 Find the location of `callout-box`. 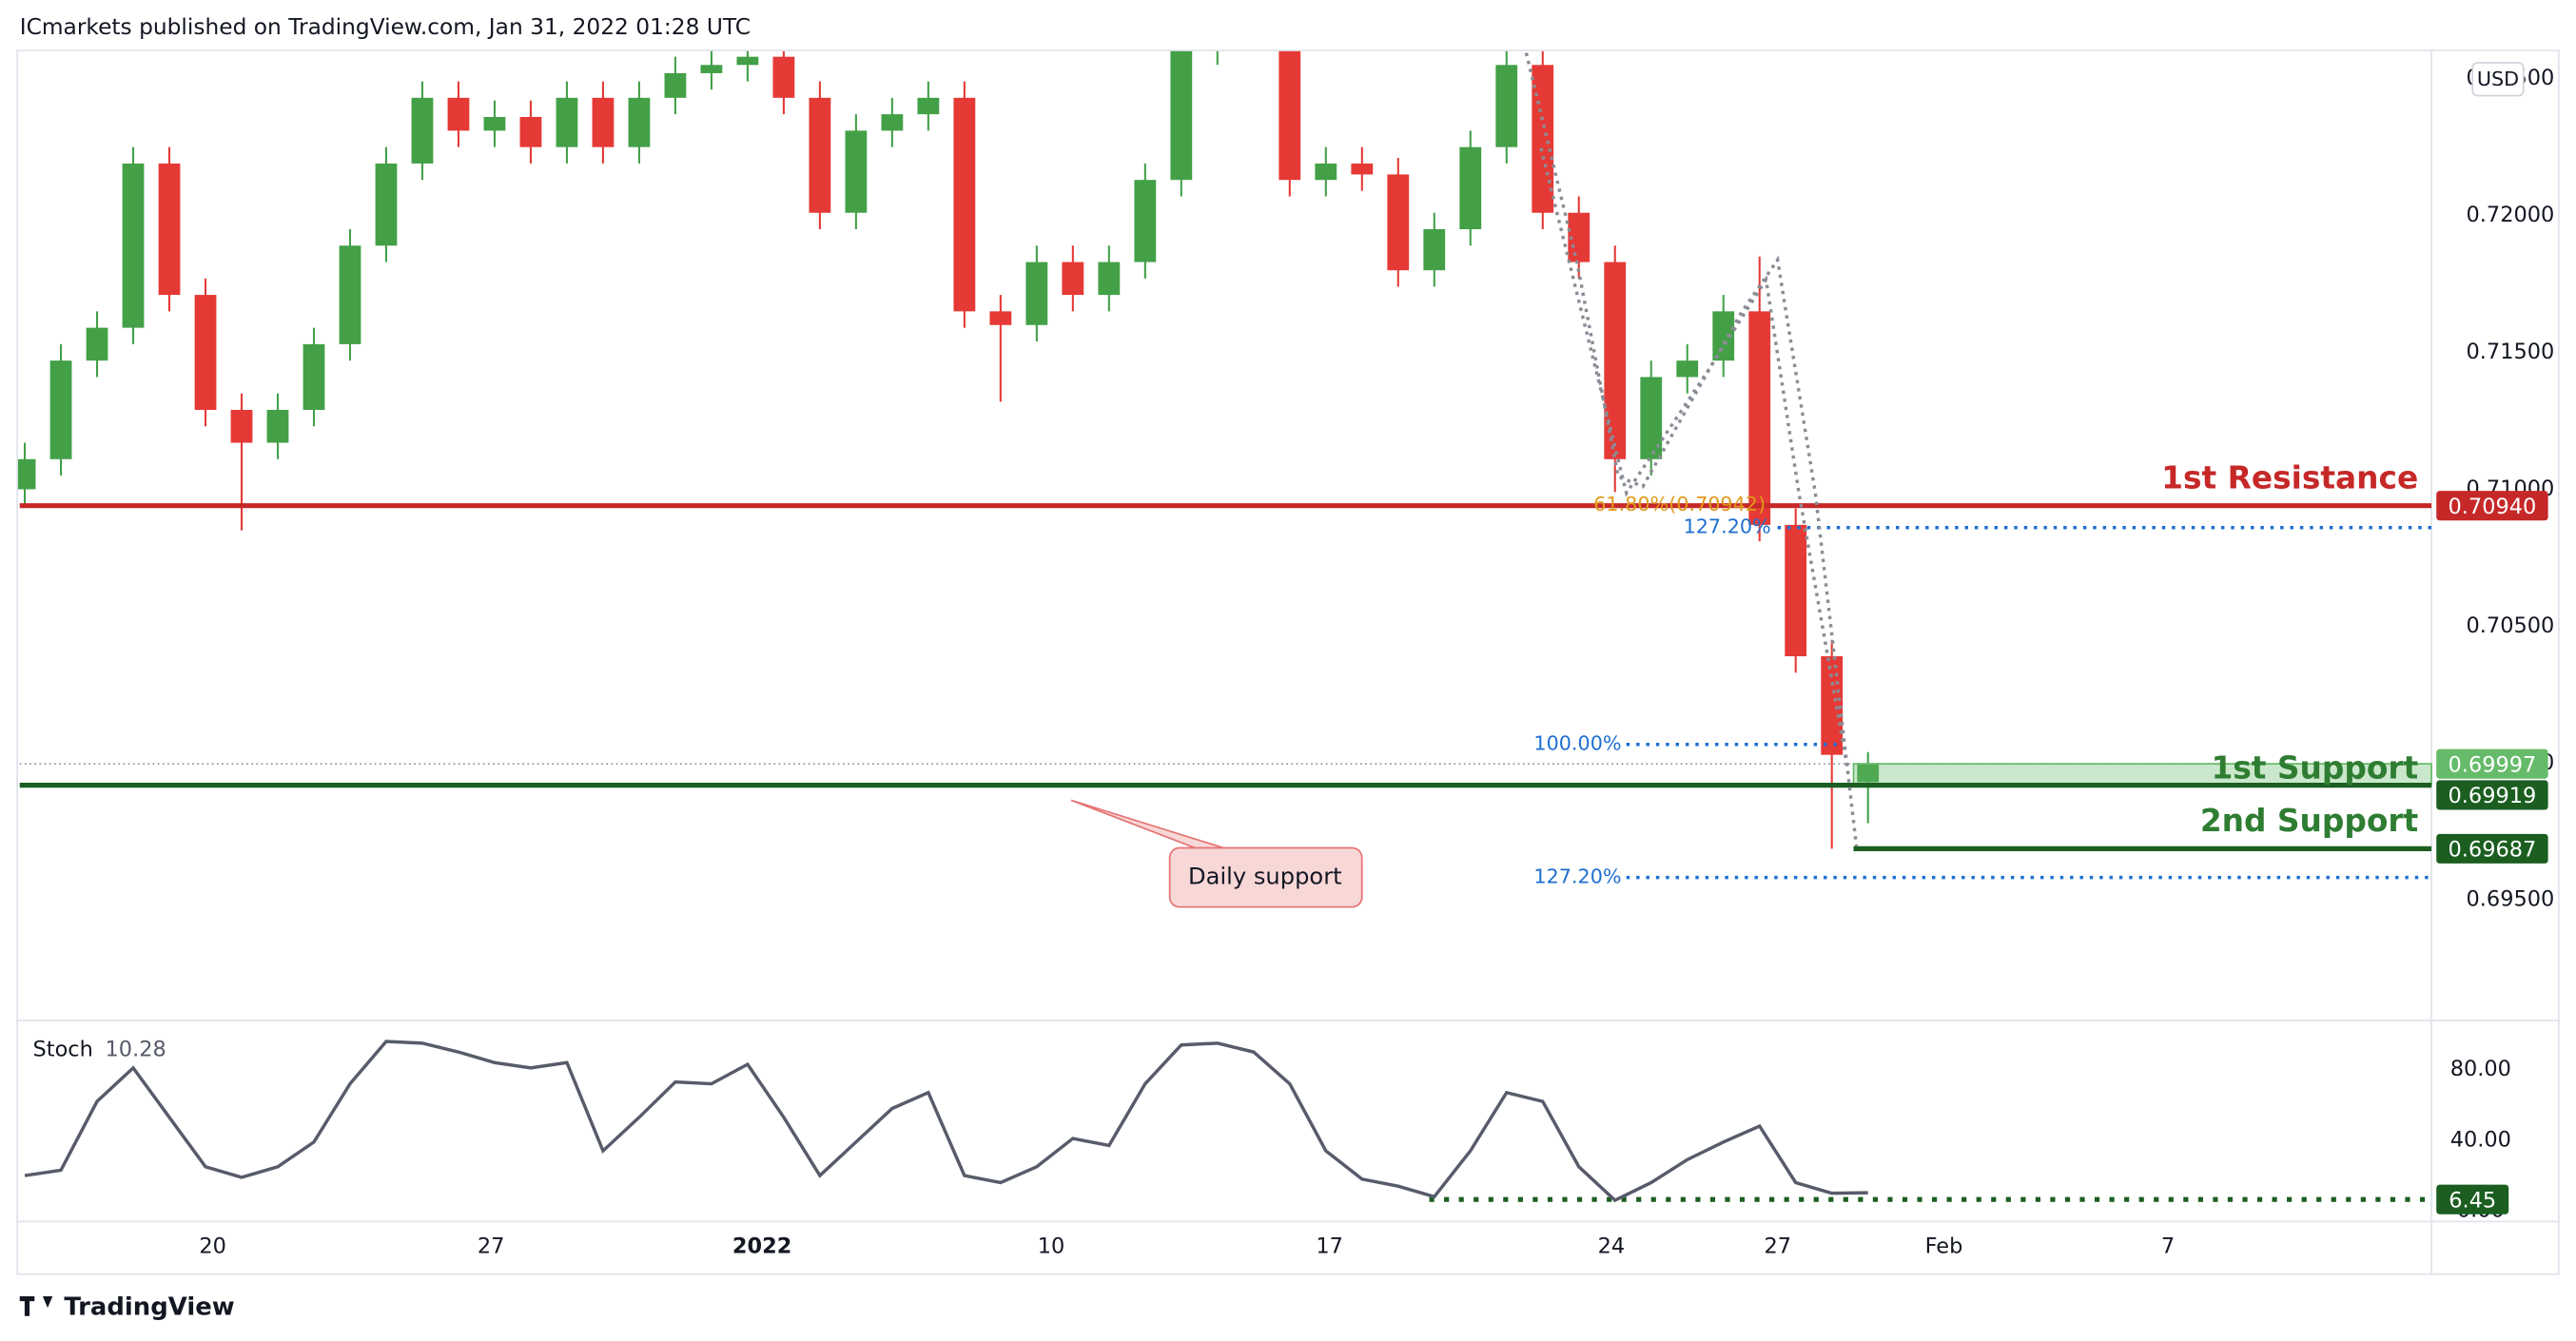

callout-box is located at coordinates (1265, 877).